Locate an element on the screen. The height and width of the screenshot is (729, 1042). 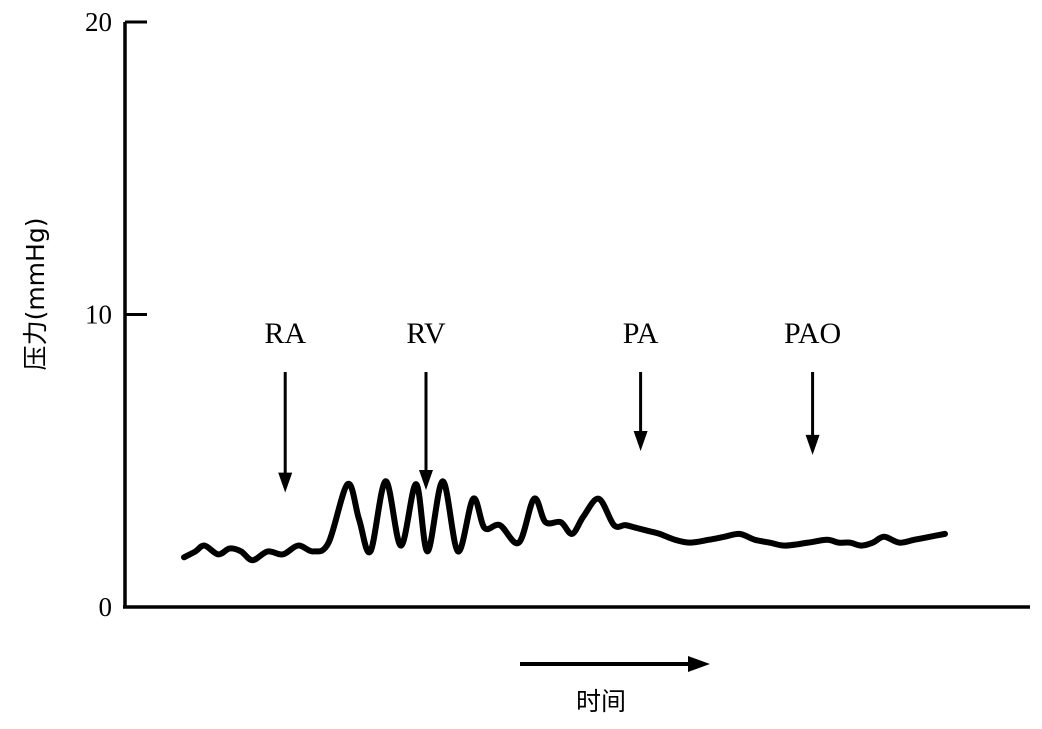
pressure-waveform-line is located at coordinates (564, 521).